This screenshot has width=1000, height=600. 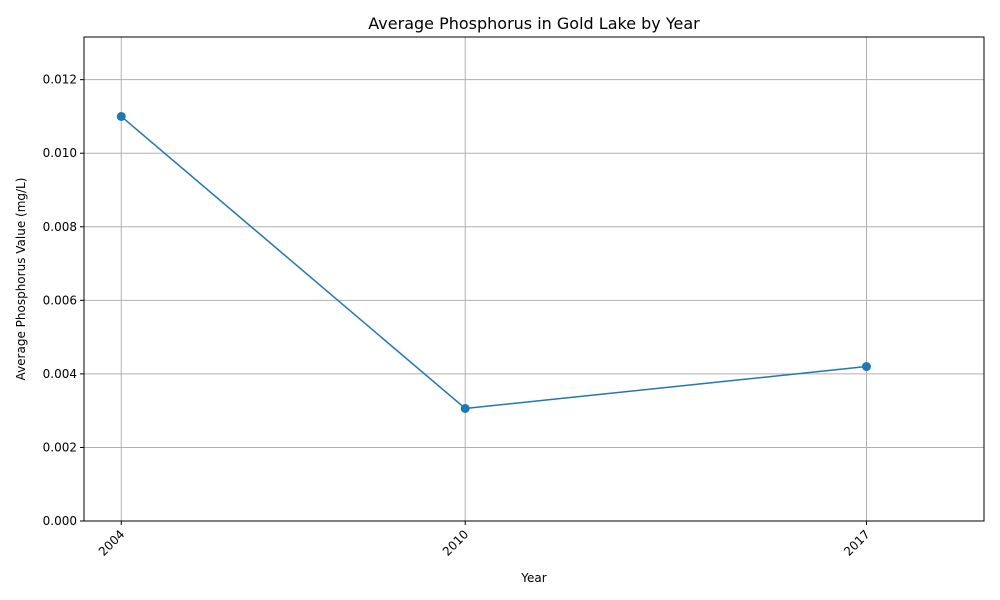 What do you see at coordinates (21, 279) in the screenshot?
I see `y-axis-label: Average Phosphorus Value (mg/L)` at bounding box center [21, 279].